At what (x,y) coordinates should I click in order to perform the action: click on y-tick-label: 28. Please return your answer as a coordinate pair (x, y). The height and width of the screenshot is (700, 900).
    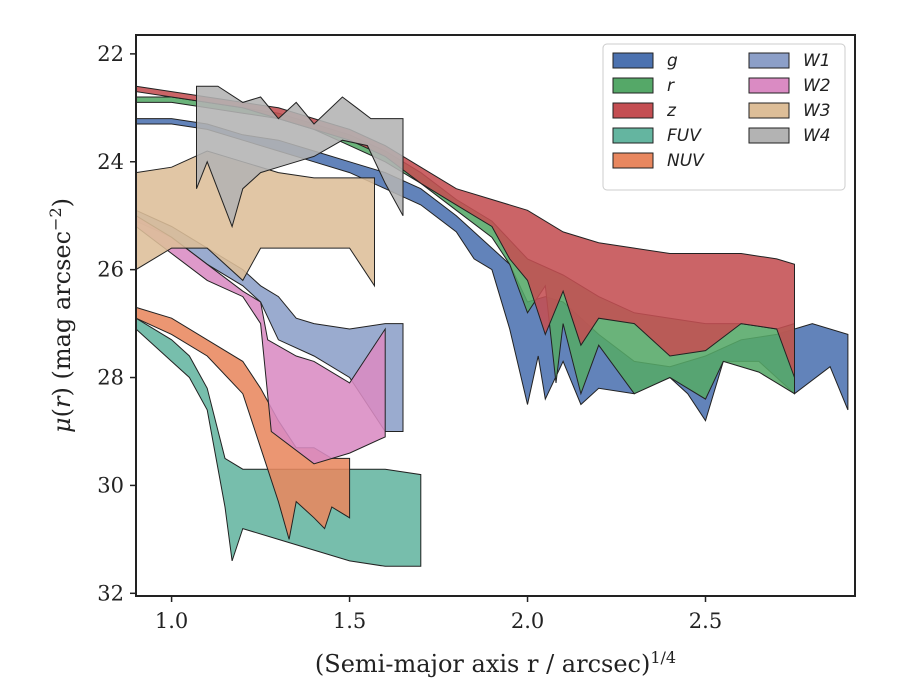
    Looking at the image, I should click on (110, 378).